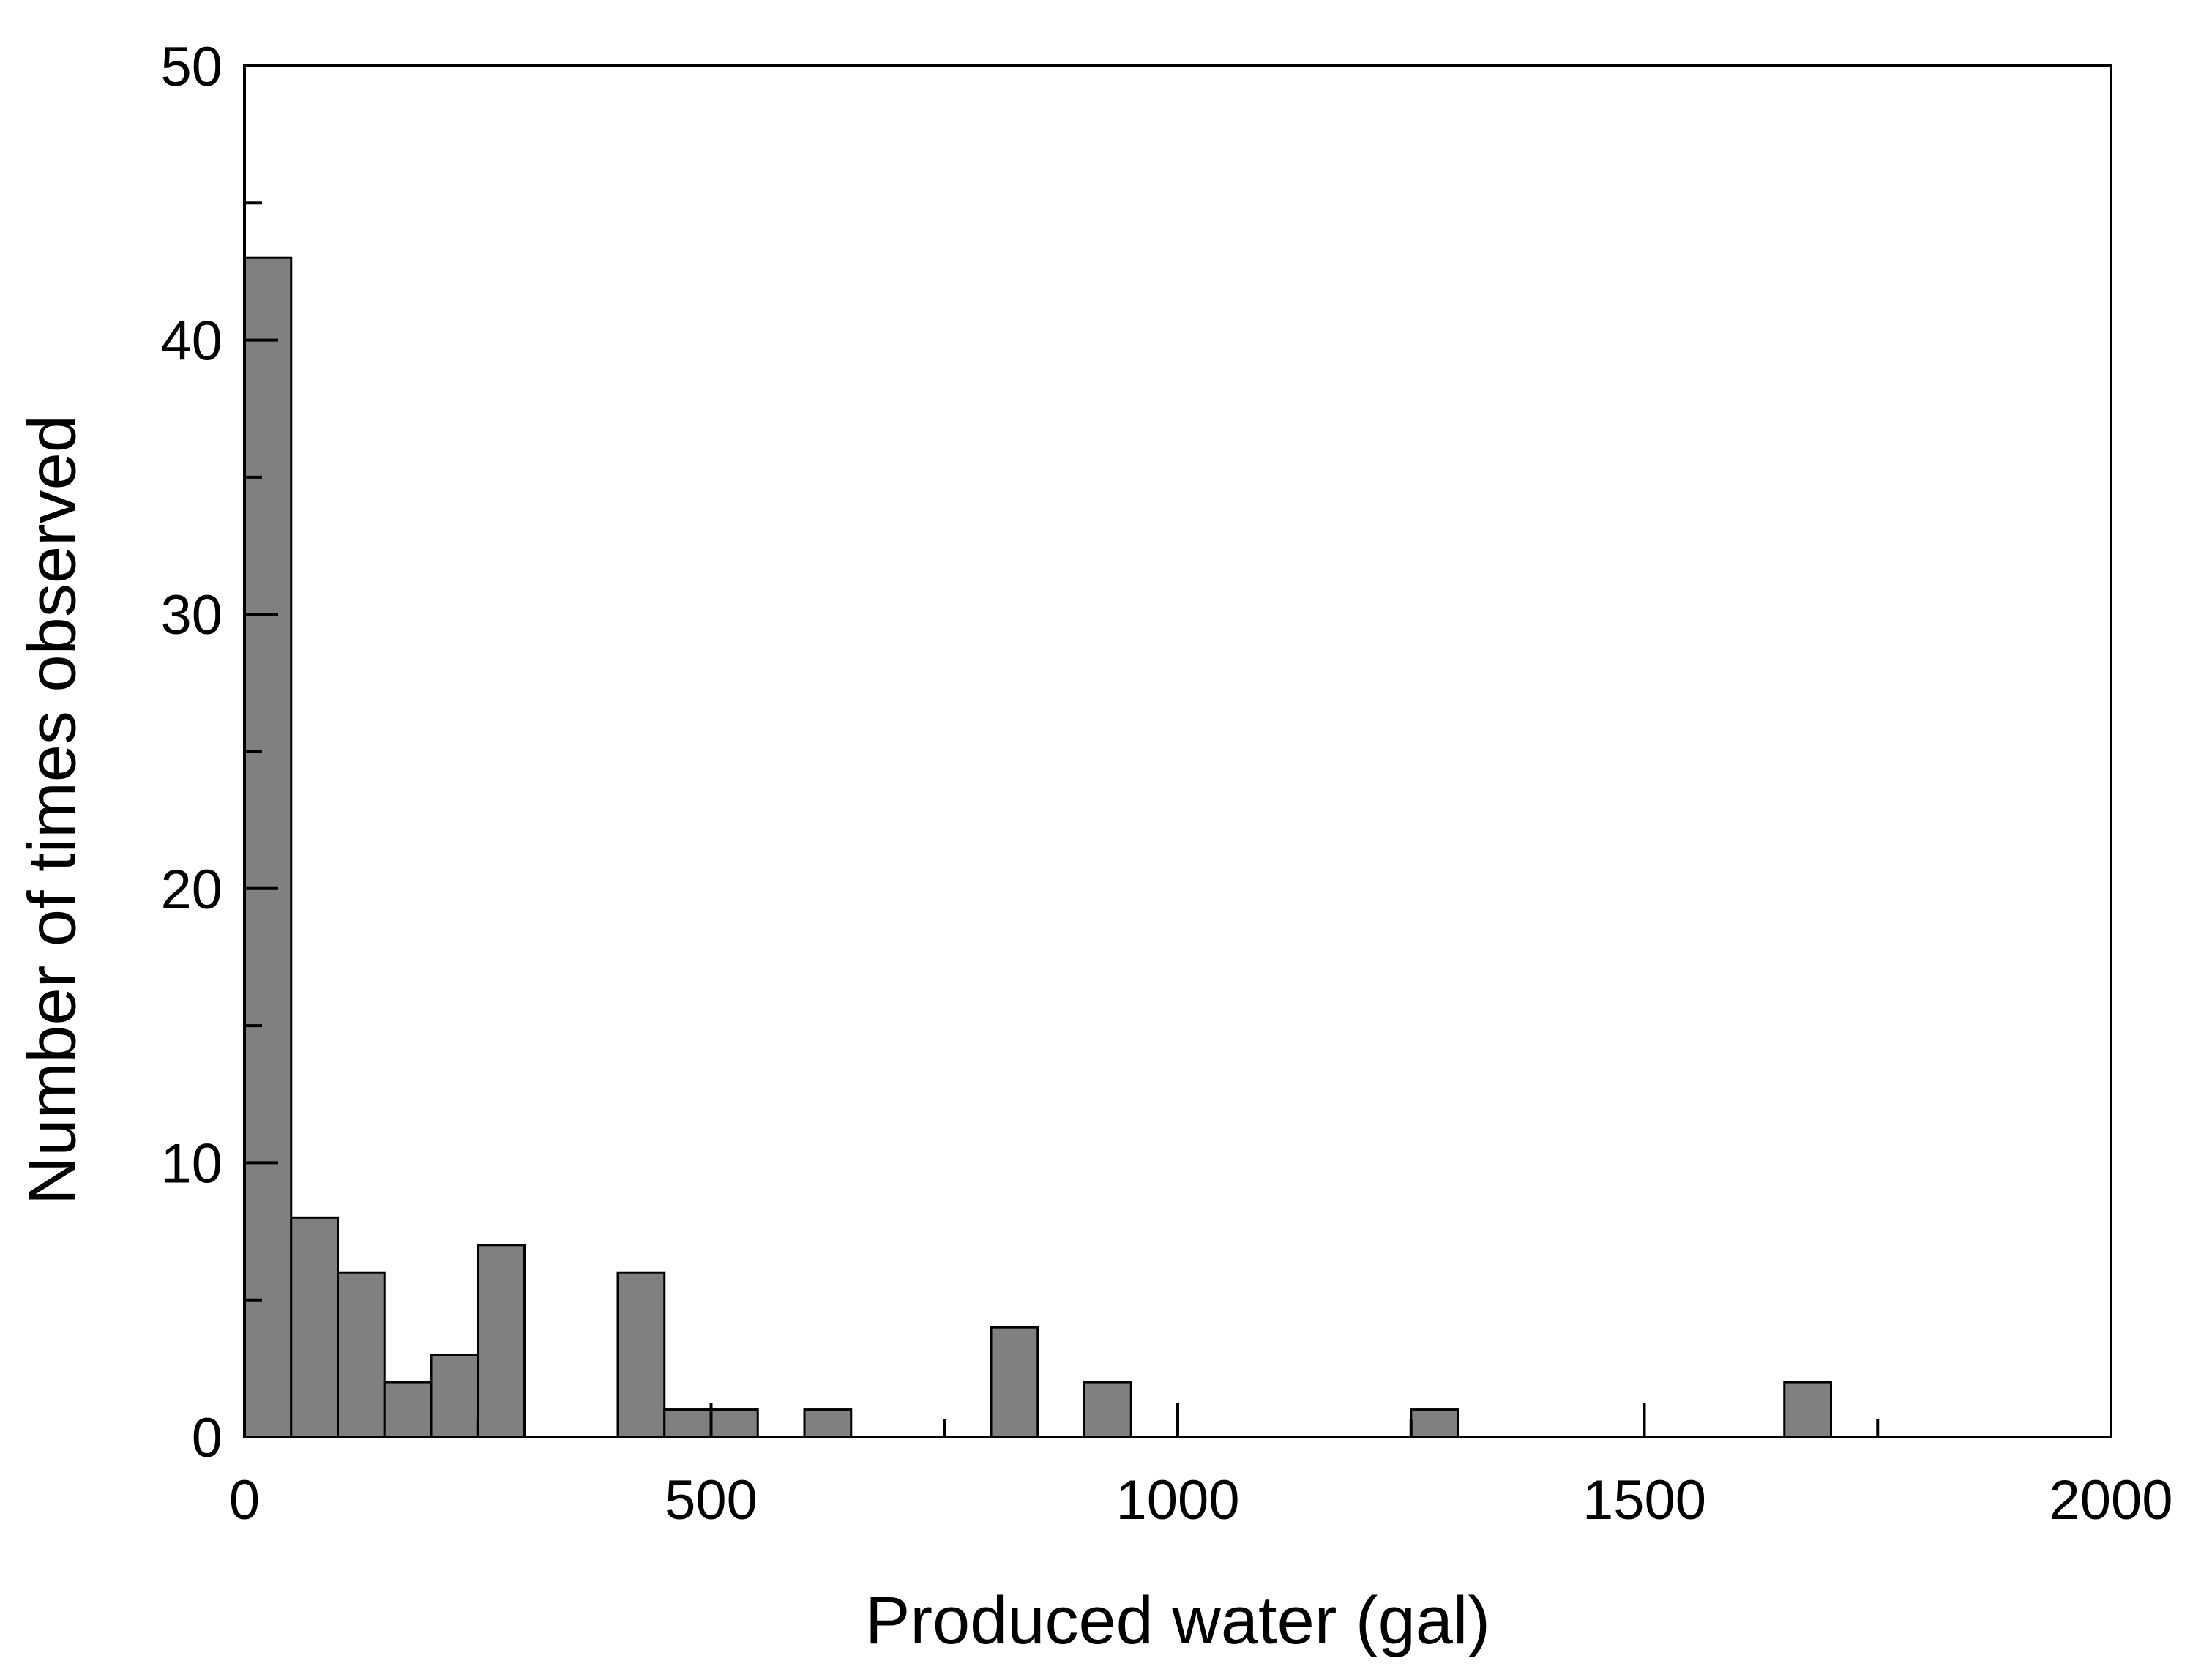 This screenshot has height=1680, width=2201. I want to click on x-tick-label: 2000, so click(2110, 1500).